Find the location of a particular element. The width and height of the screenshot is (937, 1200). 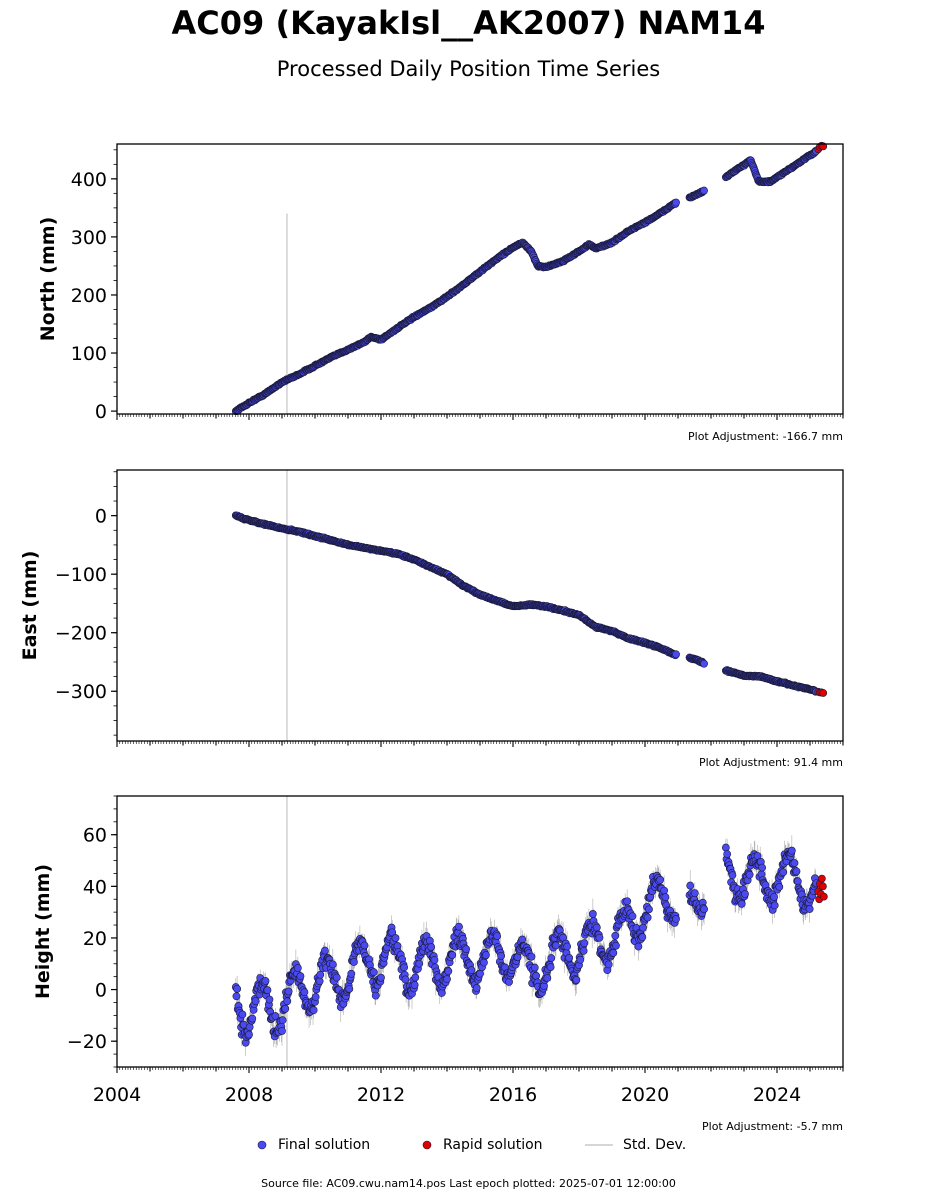

y-axis-label: East (mm) is located at coordinates (30, 606).